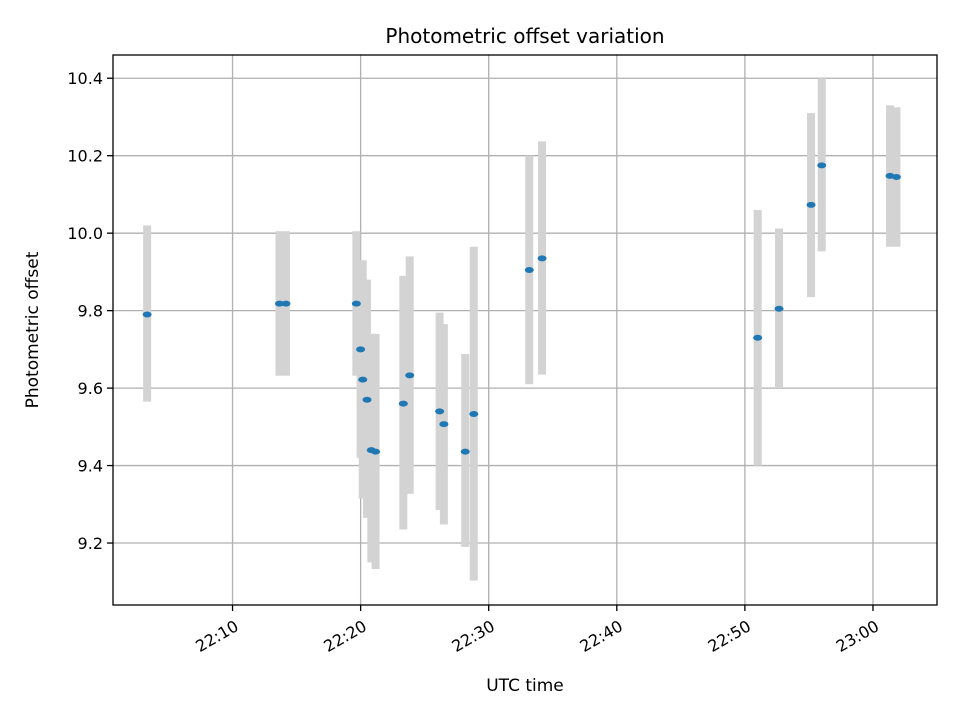  What do you see at coordinates (90, 543) in the screenshot?
I see `y-tick-label: 9.2` at bounding box center [90, 543].